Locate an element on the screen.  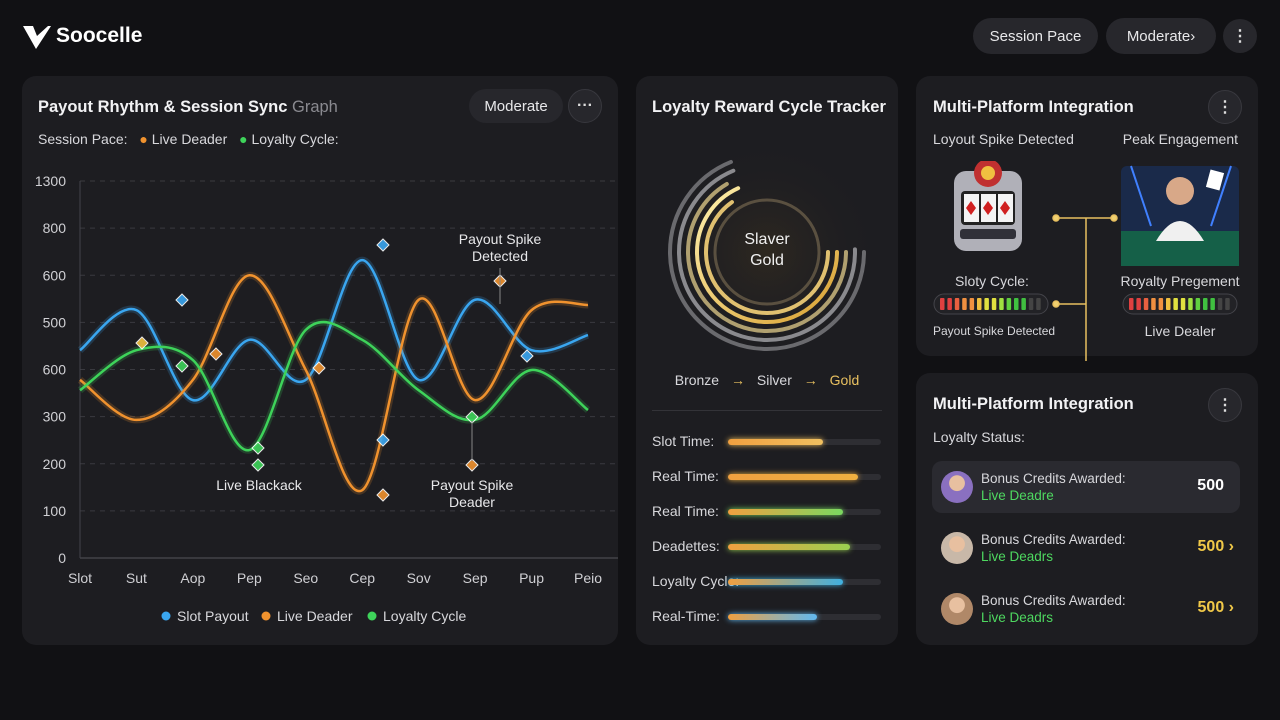
x-tick-label: Slot is located at coordinates (80, 578).